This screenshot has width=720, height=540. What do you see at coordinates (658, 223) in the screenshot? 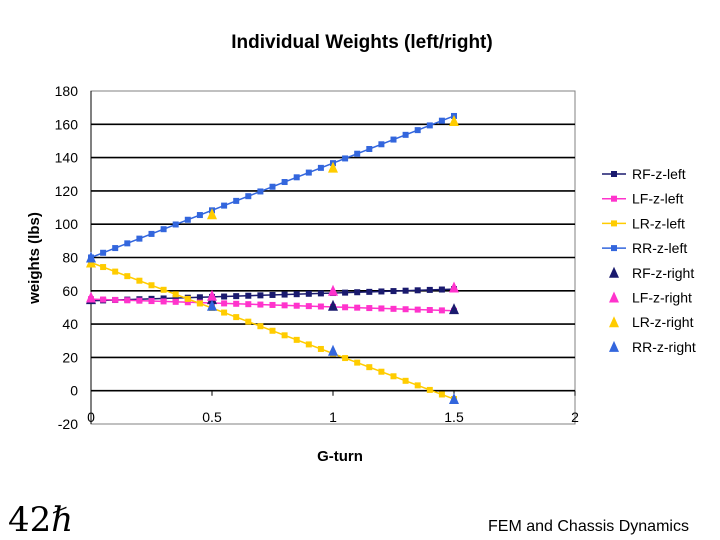
I see `legend-label: LR-z-left` at bounding box center [658, 223].